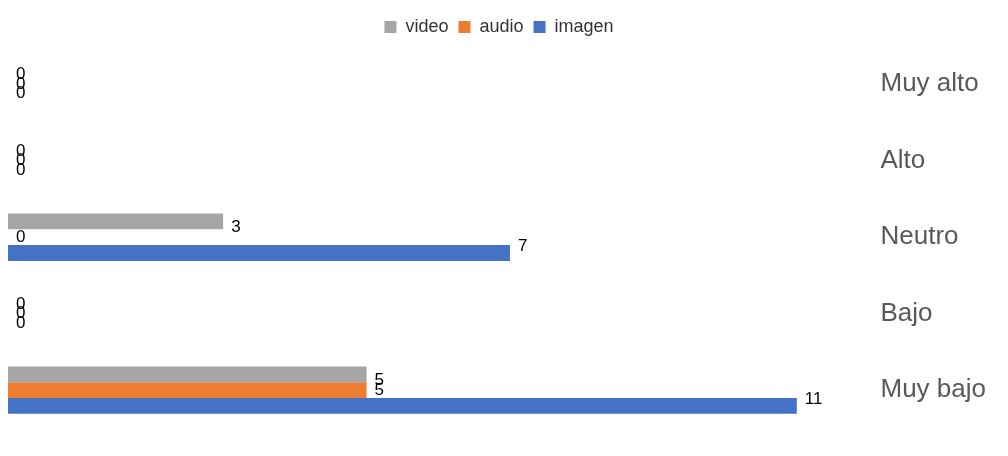  Describe the element at coordinates (813, 399) in the screenshot. I see `data-label: 11` at that location.